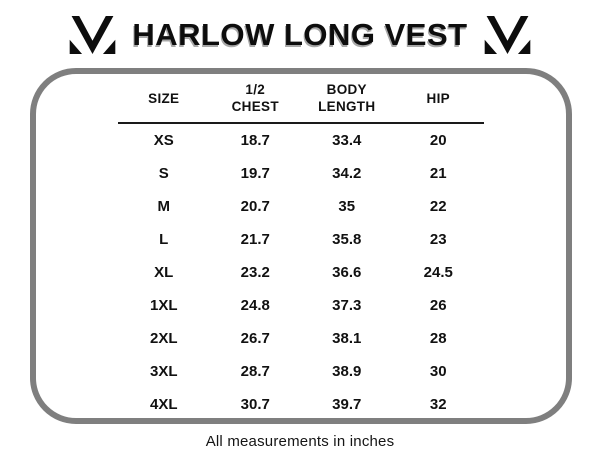 The height and width of the screenshot is (464, 600). I want to click on hip-cell: 30, so click(438, 371).